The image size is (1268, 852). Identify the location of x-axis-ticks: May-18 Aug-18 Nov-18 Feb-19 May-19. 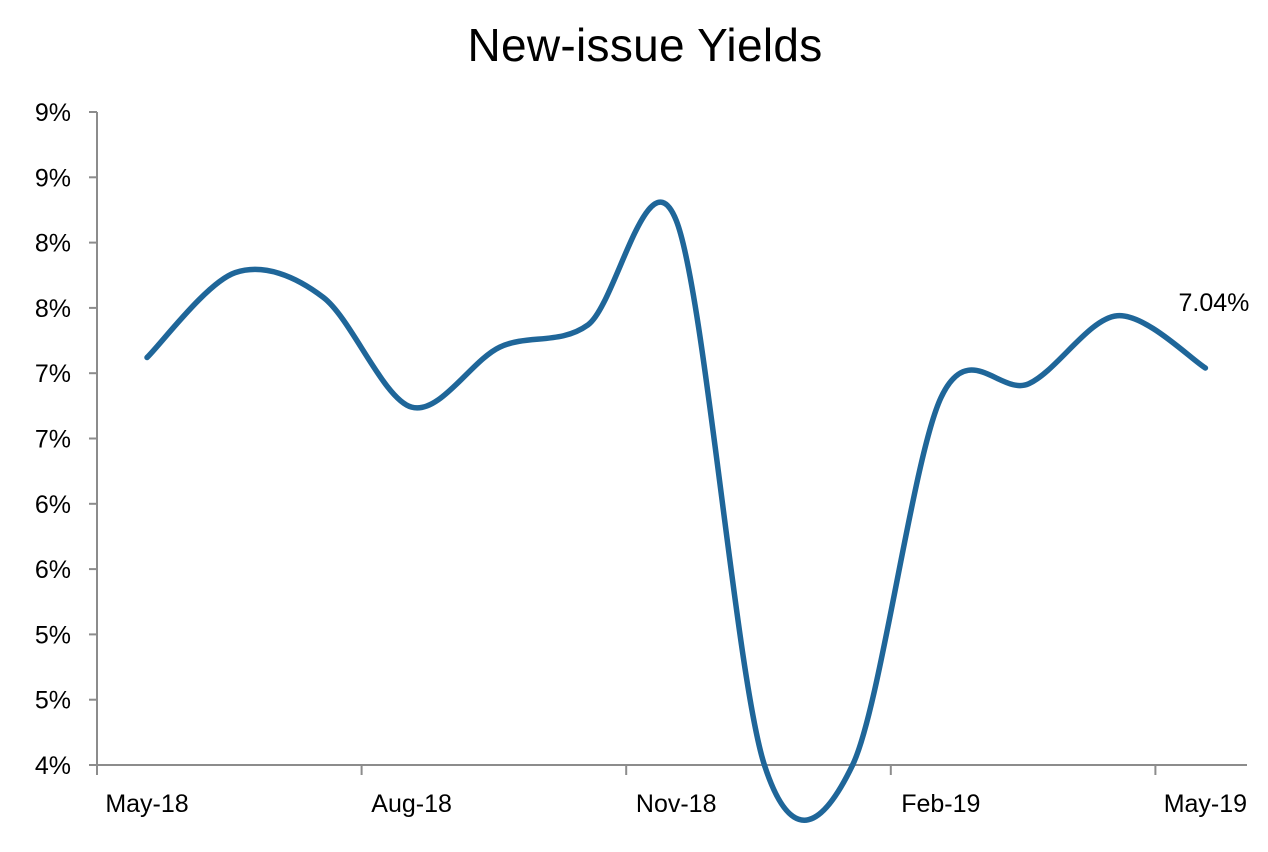
(671, 791).